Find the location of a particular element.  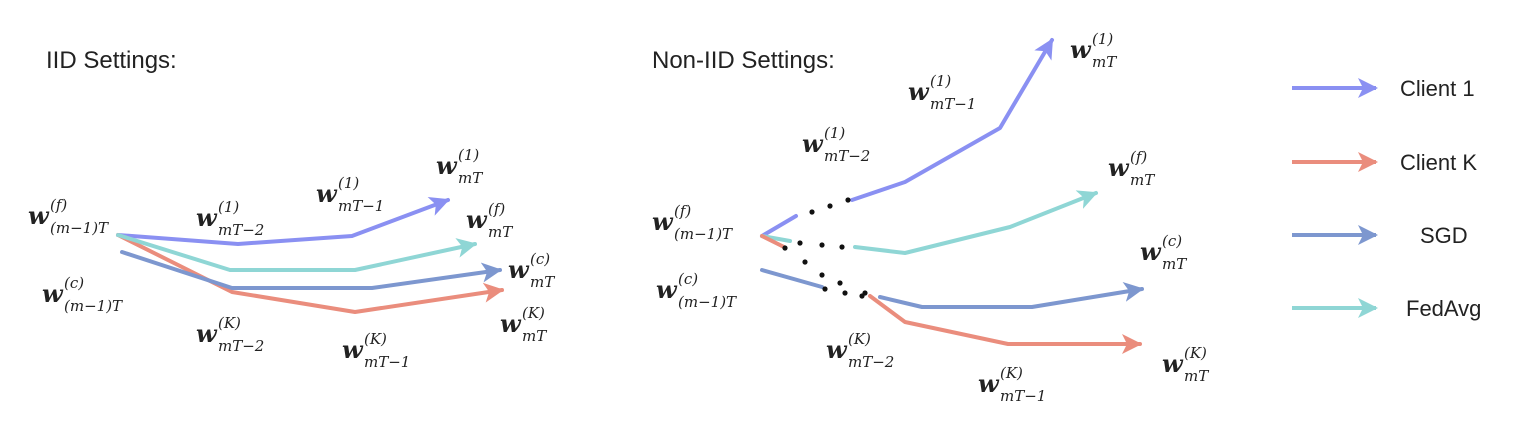

arrow-noniid-sgd-b is located at coordinates (1011, 295).